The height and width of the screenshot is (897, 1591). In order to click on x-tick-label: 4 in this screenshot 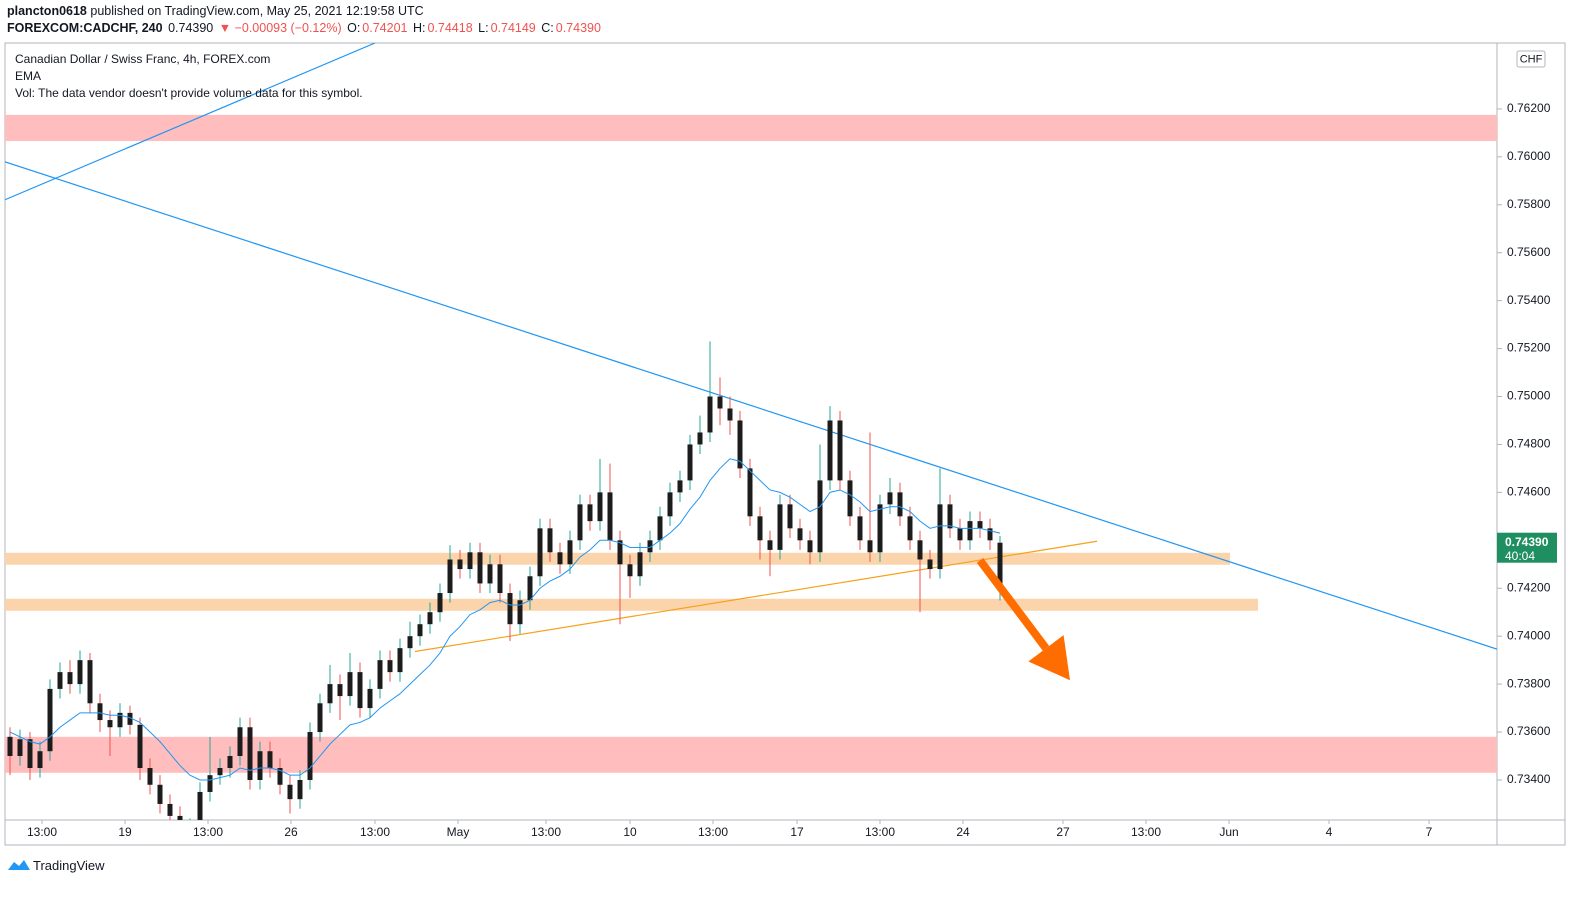, I will do `click(1329, 832)`.